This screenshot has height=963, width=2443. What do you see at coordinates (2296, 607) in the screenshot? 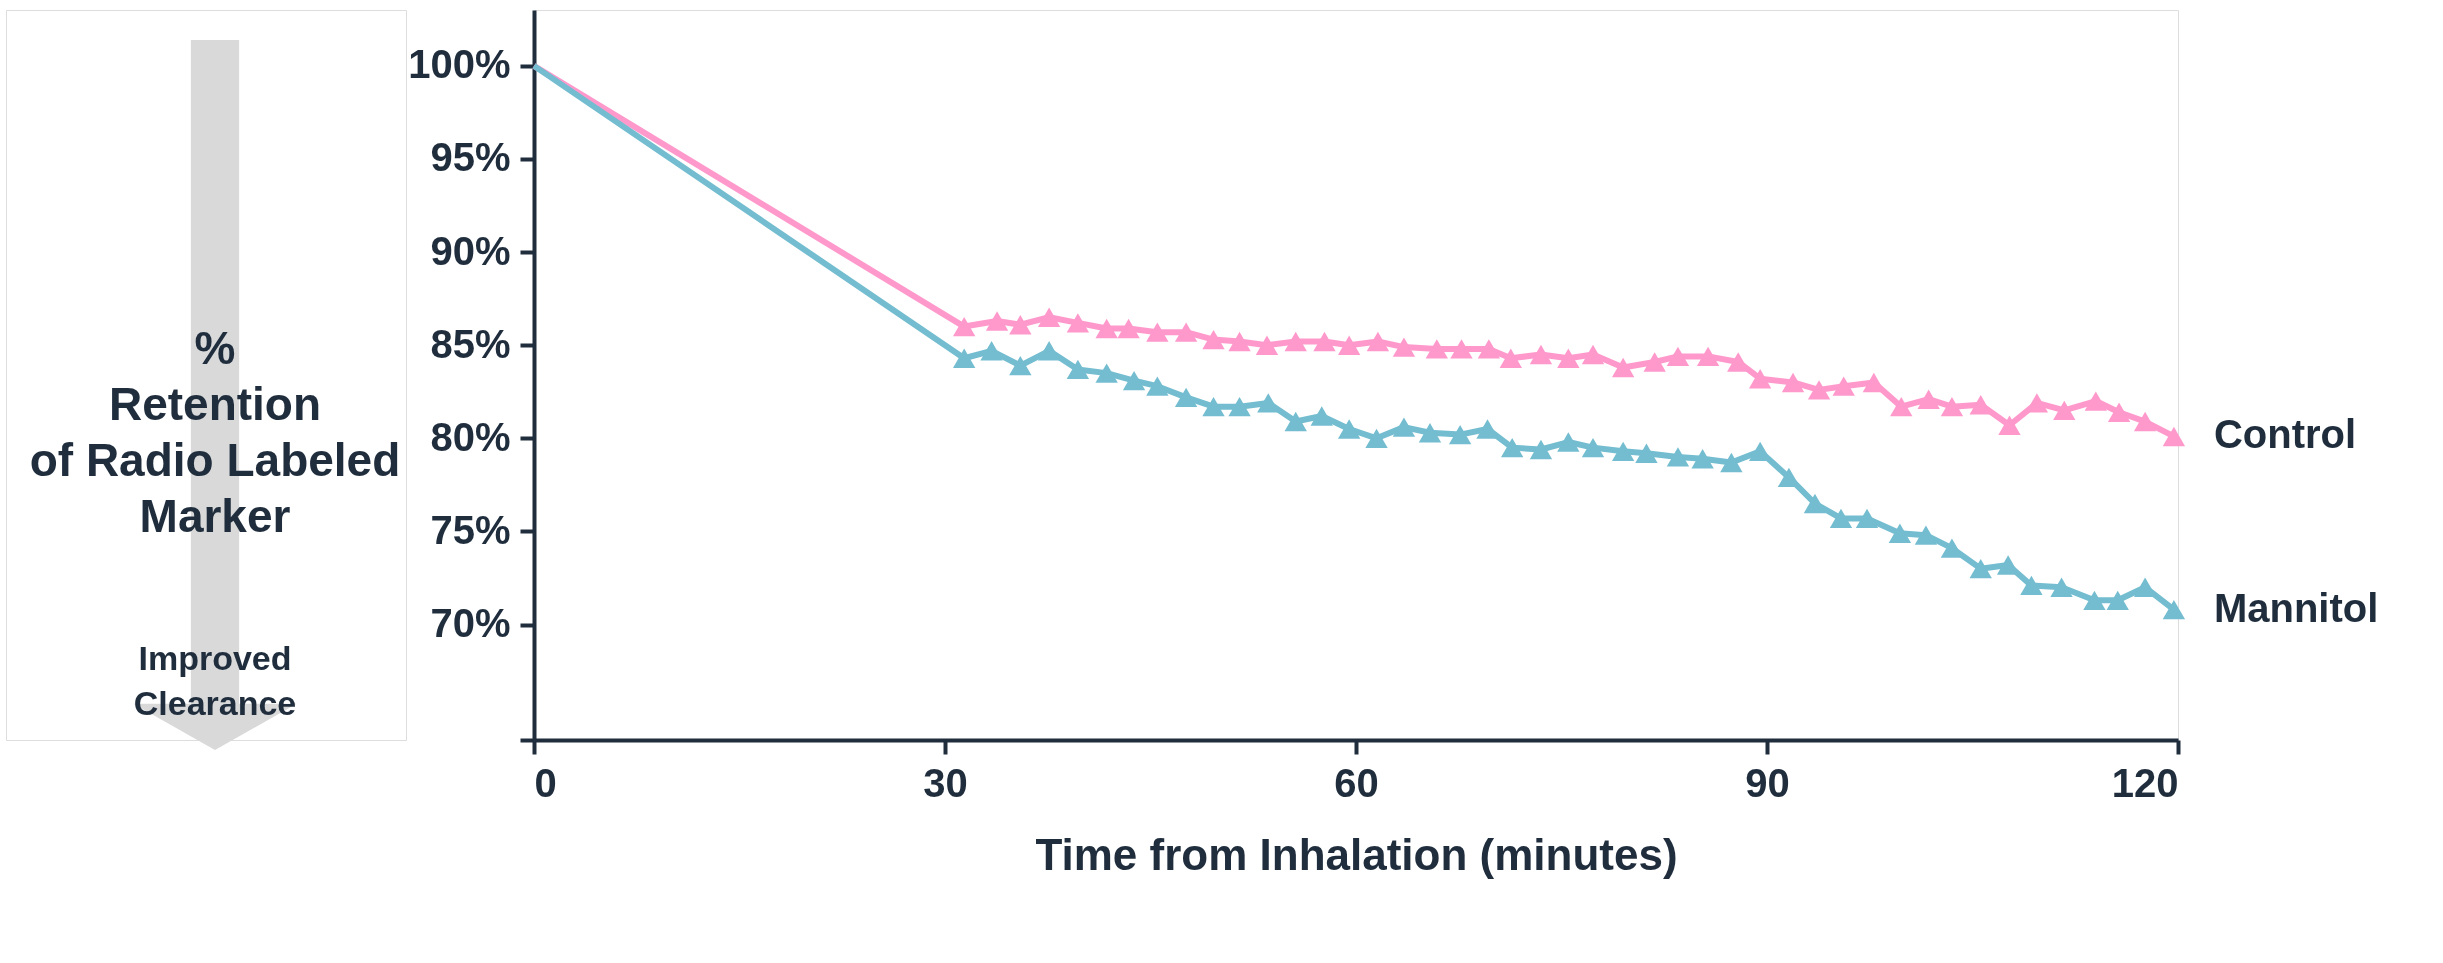
I see `series-label: Mannitol` at bounding box center [2296, 607].